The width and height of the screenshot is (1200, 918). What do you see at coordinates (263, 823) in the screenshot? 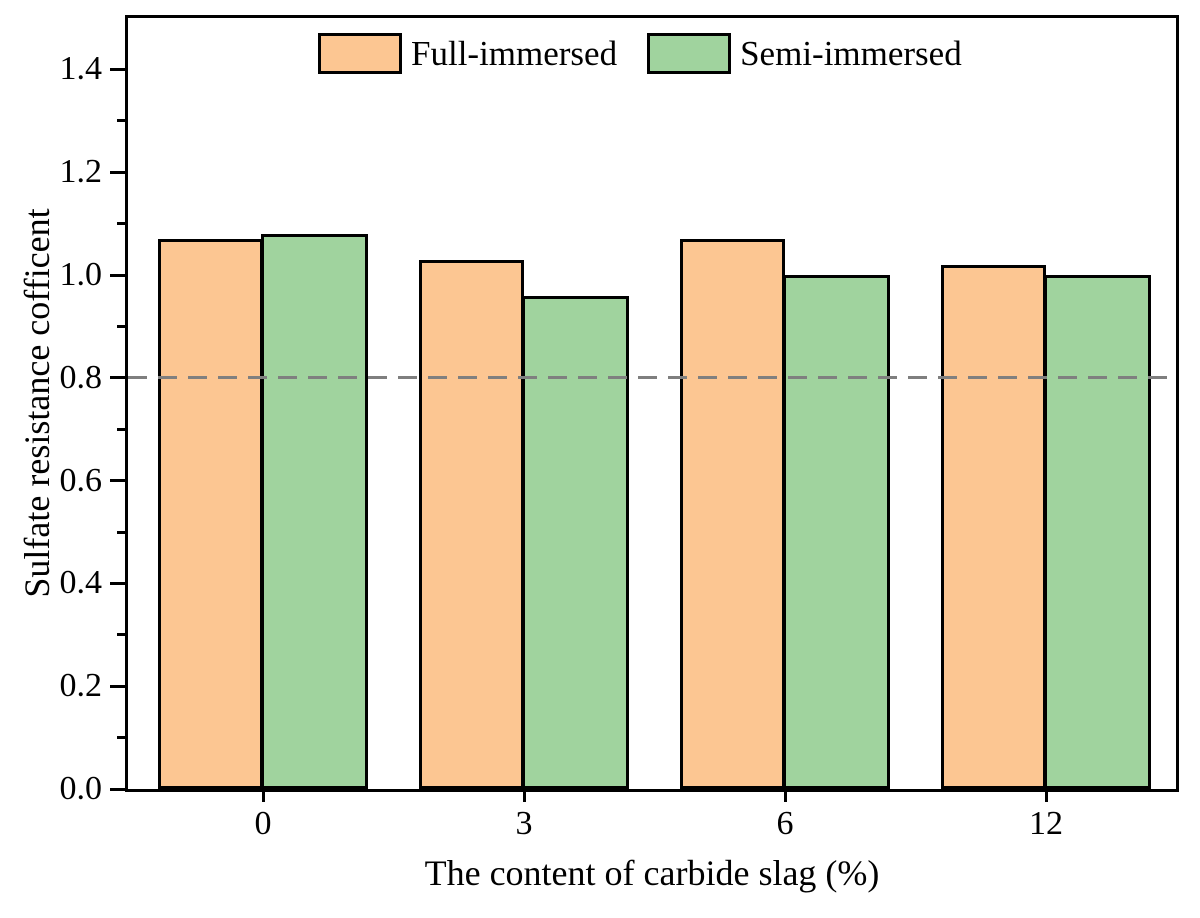
I see `x-tick-label-0: 0` at bounding box center [263, 823].